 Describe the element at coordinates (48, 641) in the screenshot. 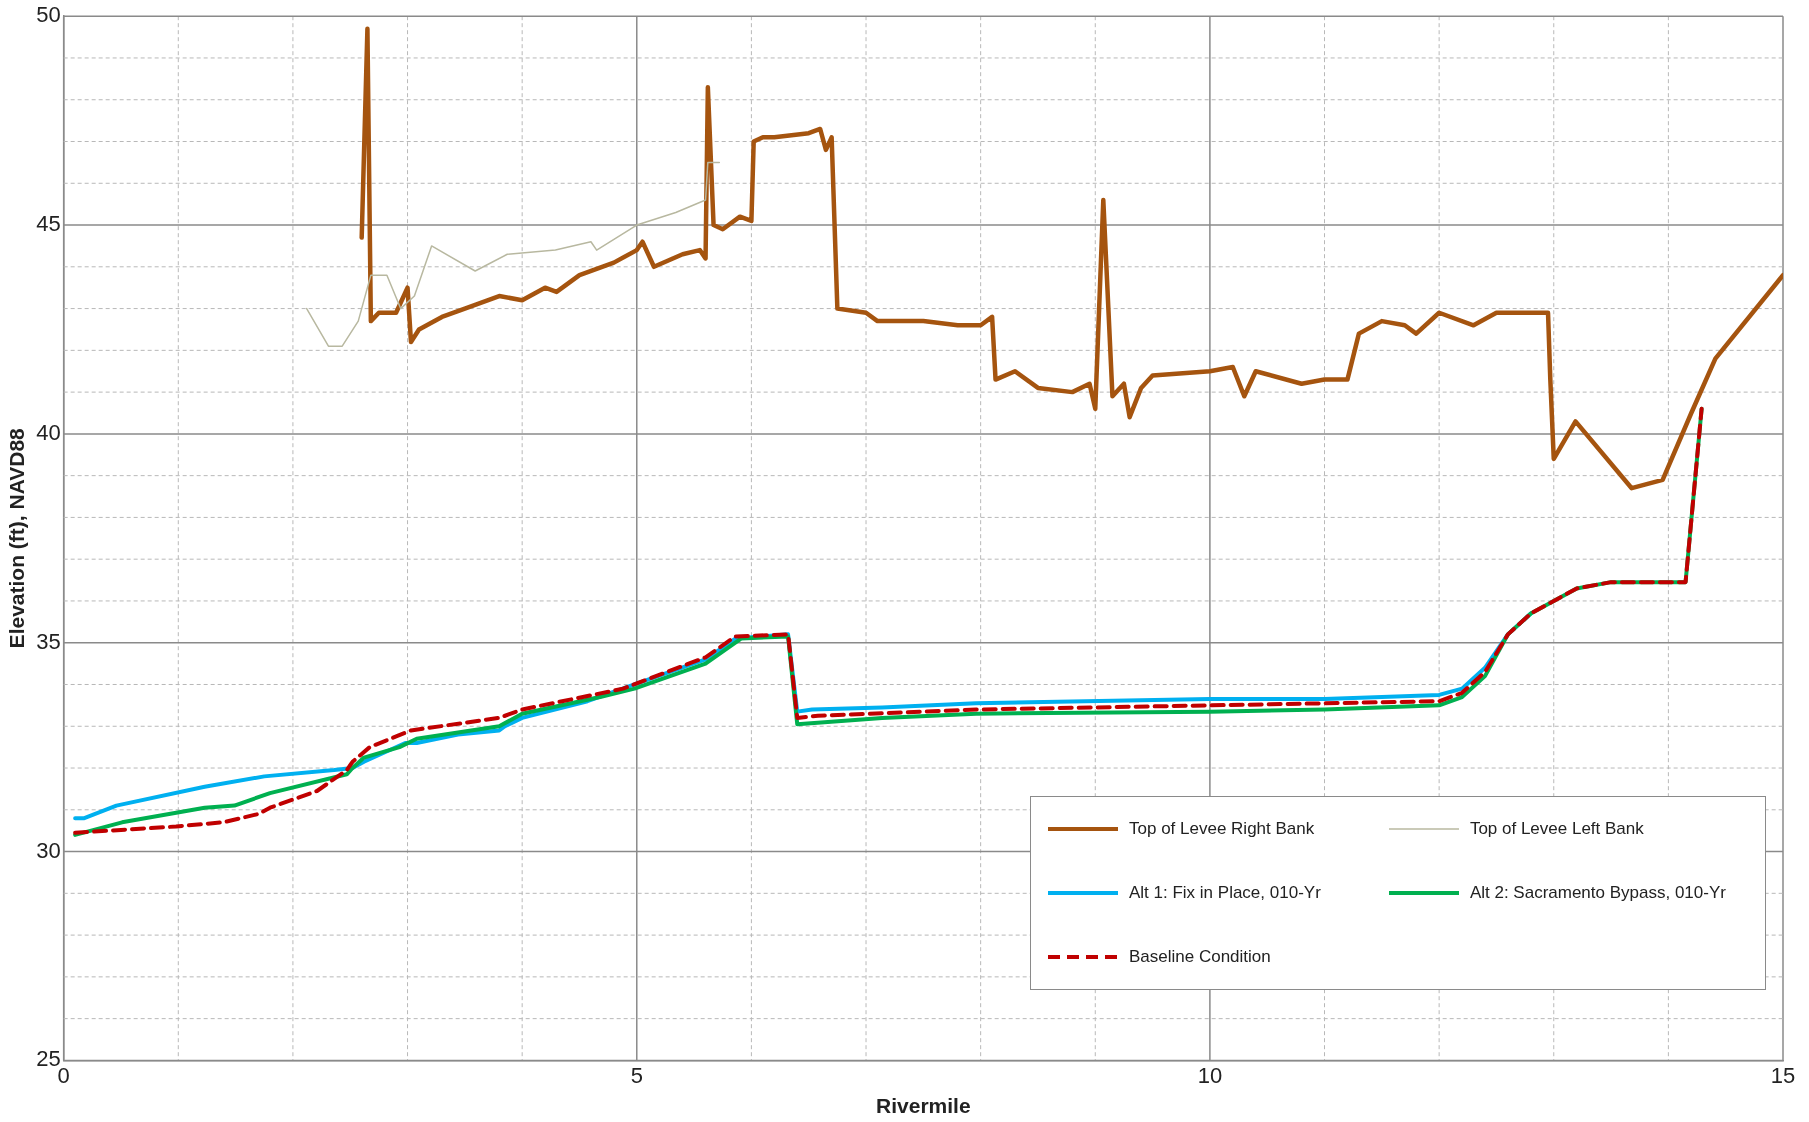

I see `y-tick-label: 35` at that location.